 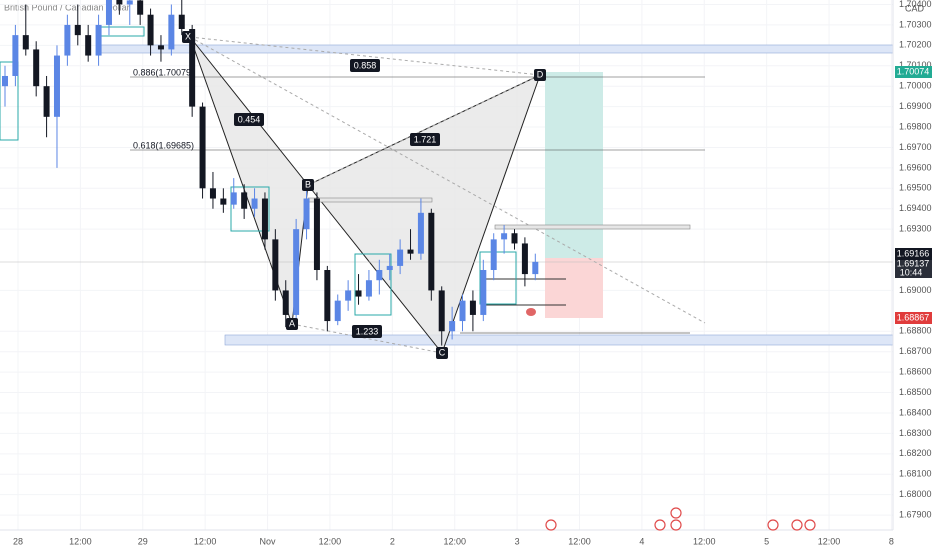 I want to click on y-tick-label: 1.69500, so click(x=915, y=188).